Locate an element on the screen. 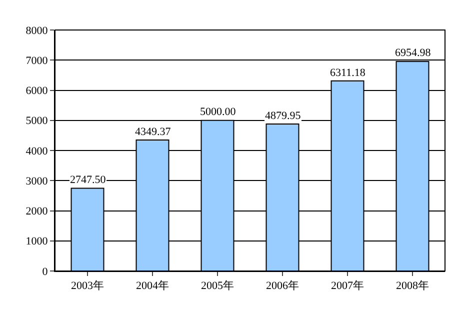 The width and height of the screenshot is (463, 321). x-tick-label: 2007年 is located at coordinates (347, 286).